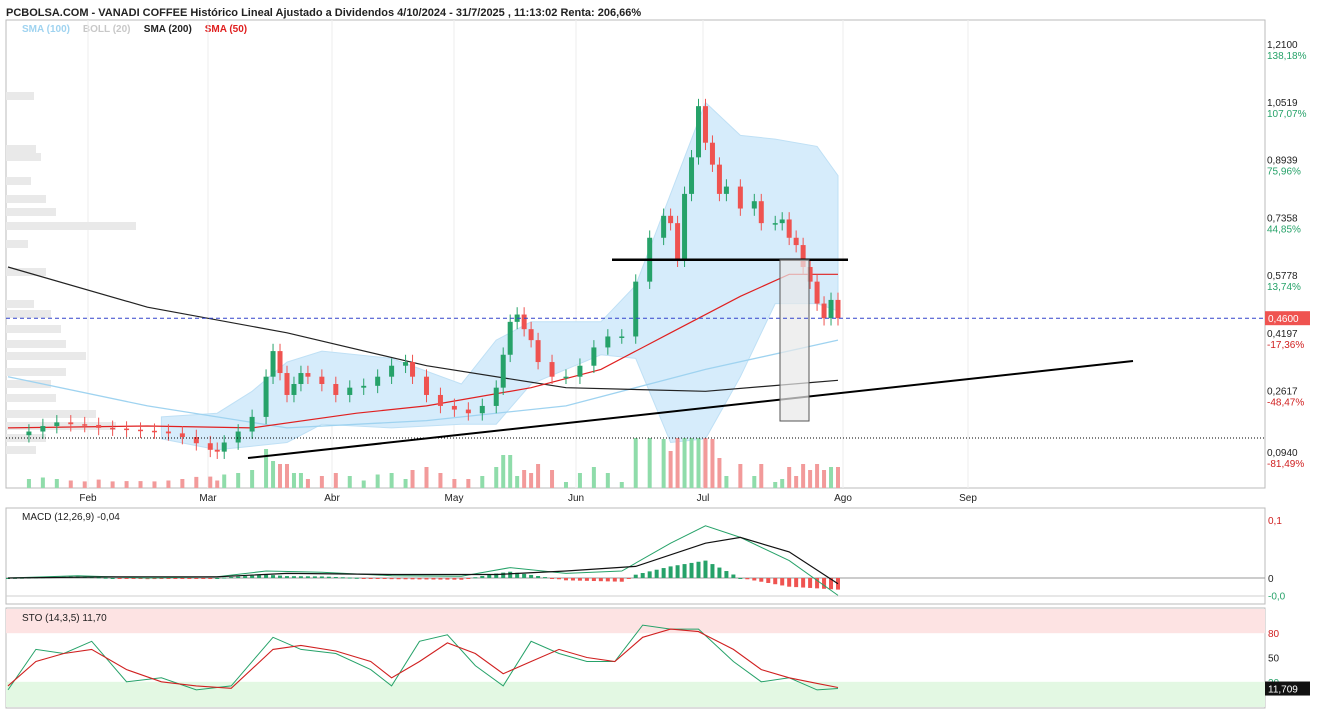 Image resolution: width=1320 pixels, height=712 pixels. Describe the element at coordinates (1275, 521) in the screenshot. I see `macd-y-tick: 0,1` at that location.